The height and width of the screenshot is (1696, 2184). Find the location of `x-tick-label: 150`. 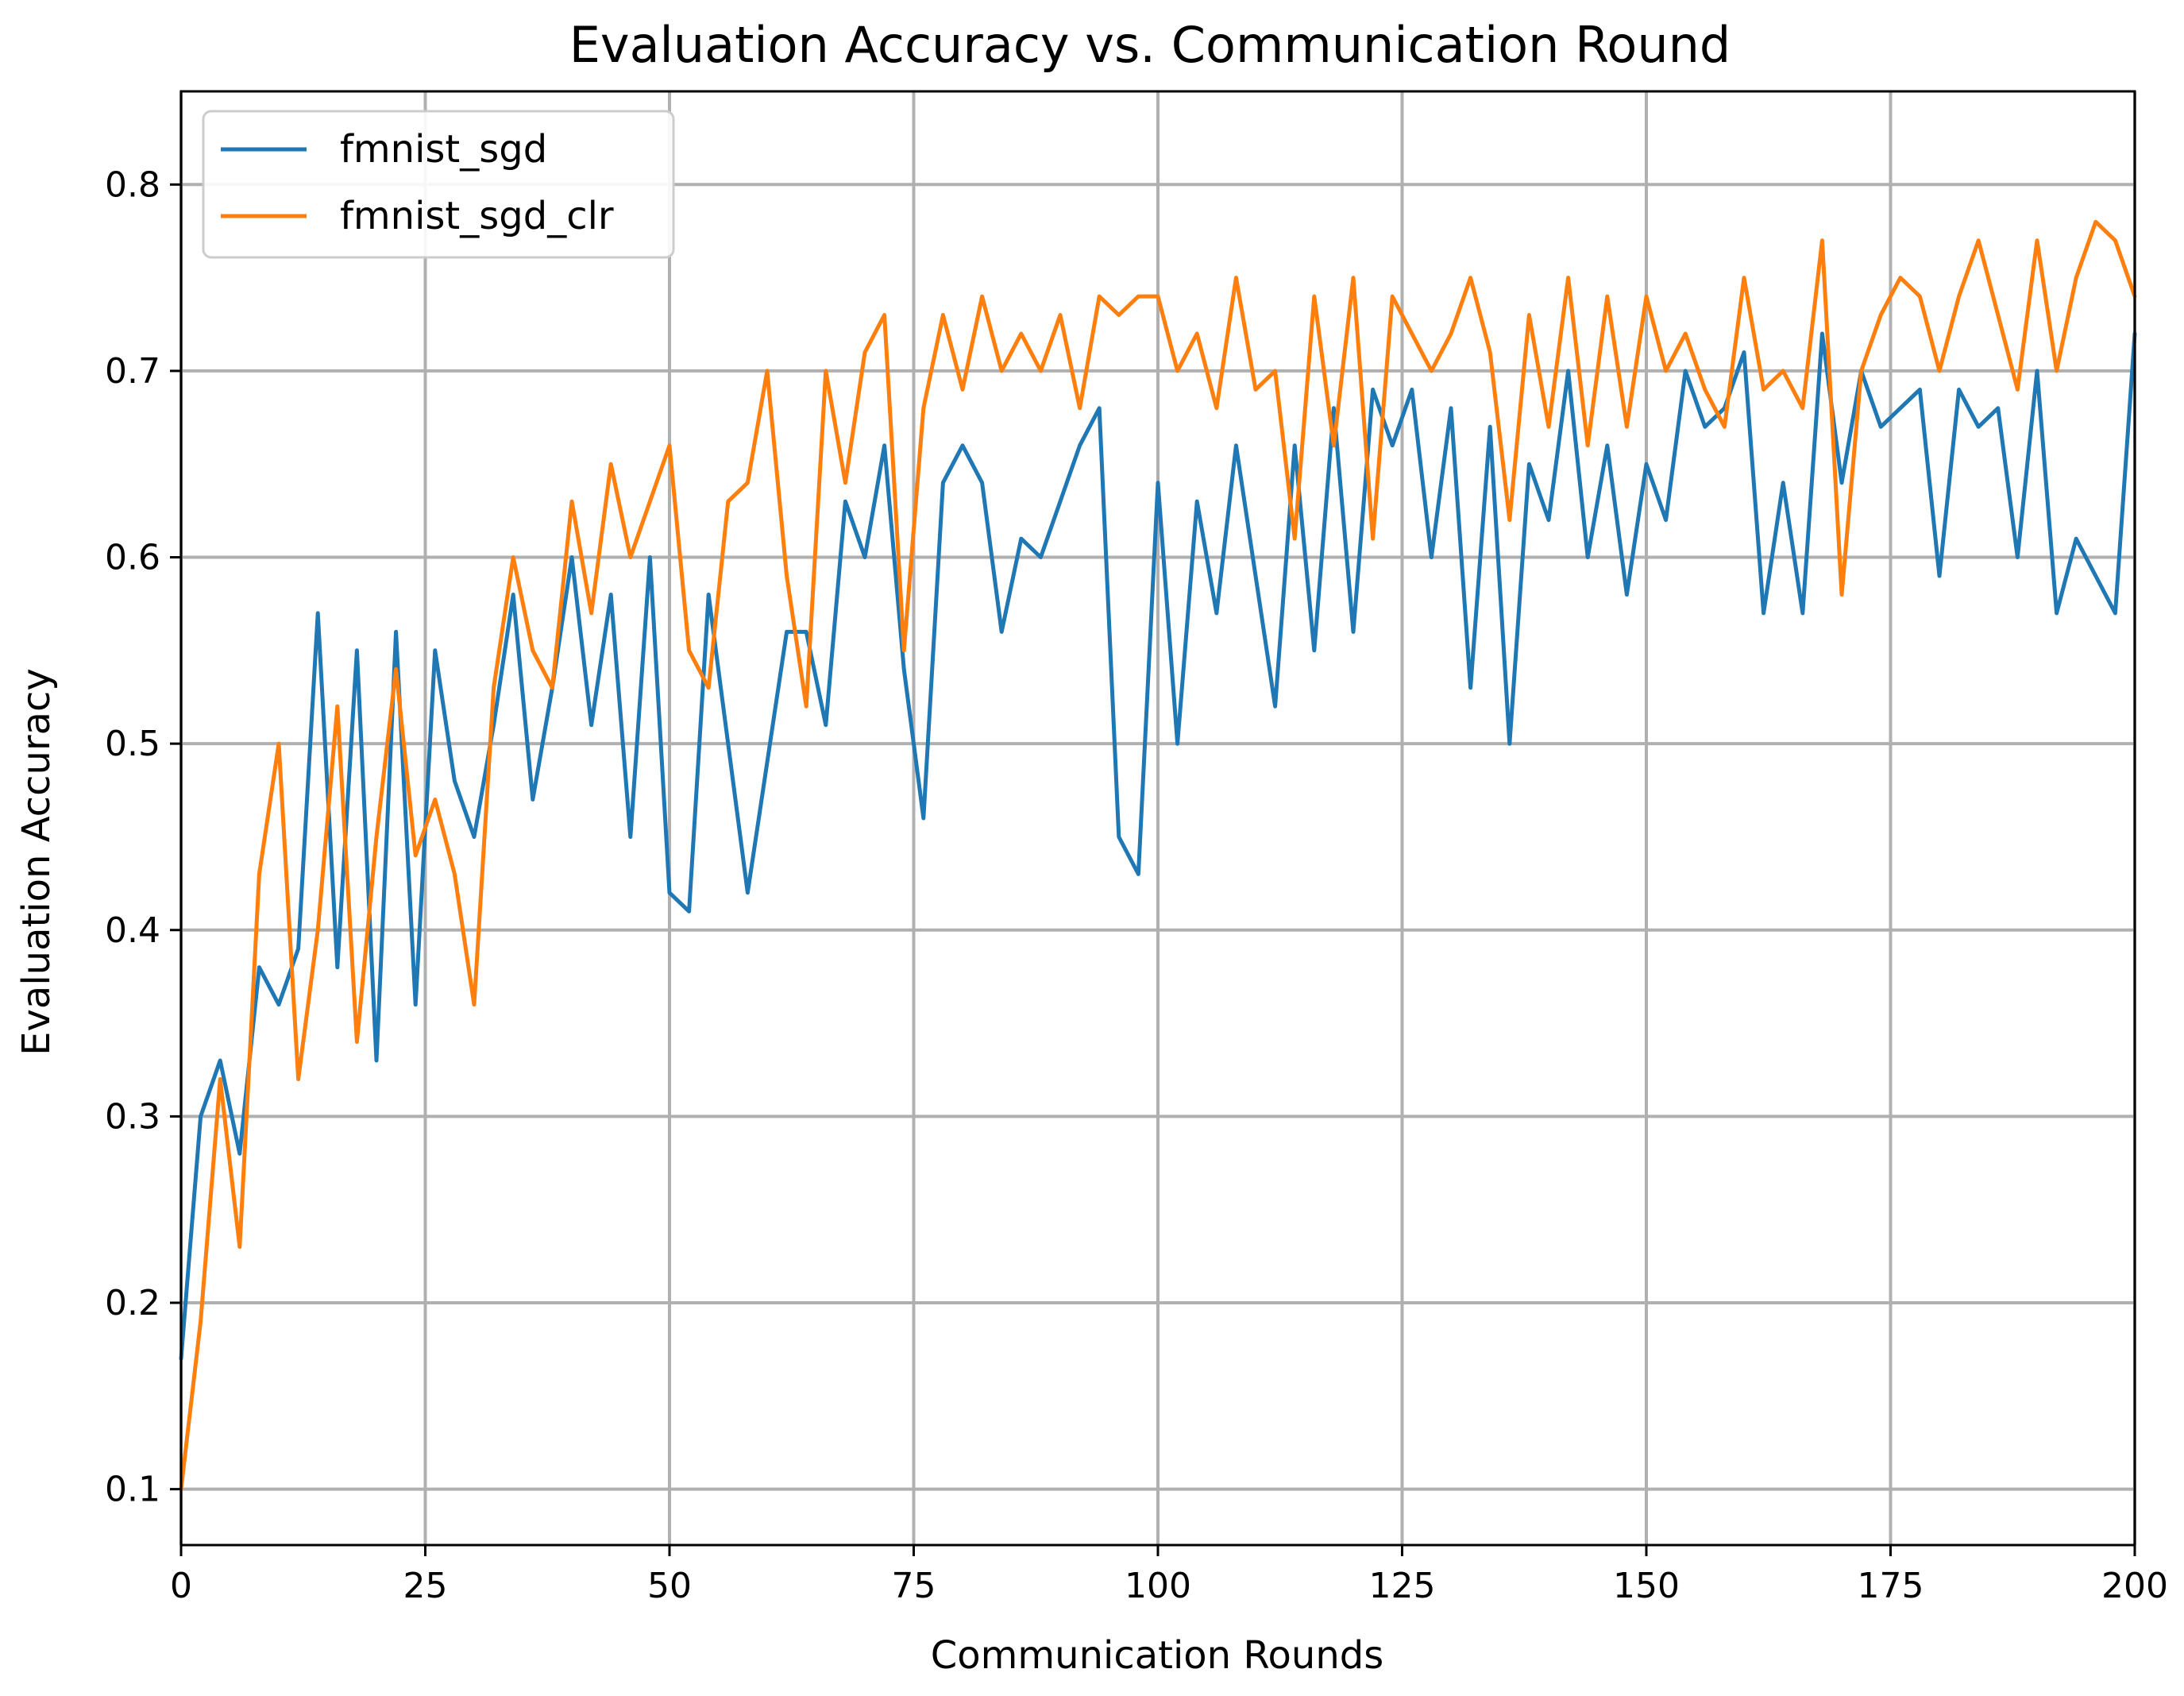

x-tick-label: 150 is located at coordinates (1646, 1586).